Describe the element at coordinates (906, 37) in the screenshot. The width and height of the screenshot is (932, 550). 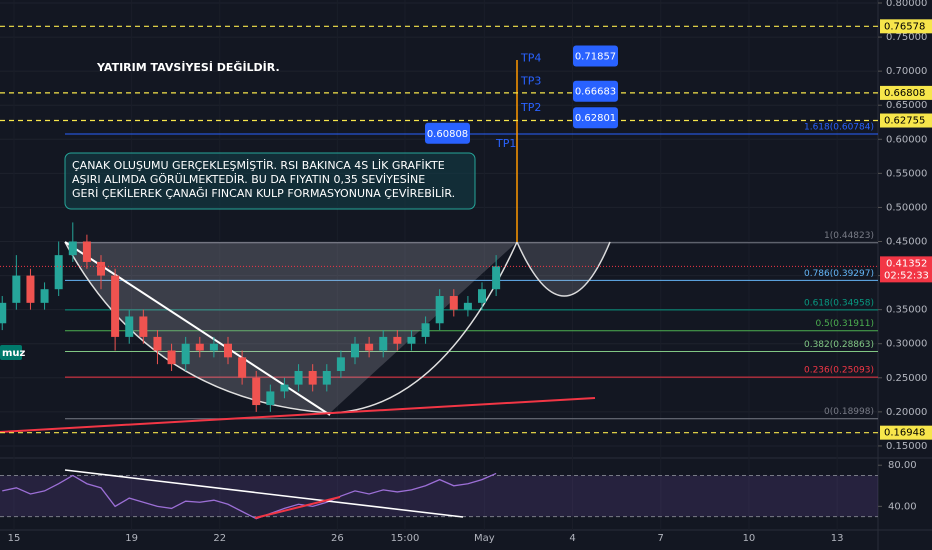
I see `y-tick-label: 0.75000` at that location.